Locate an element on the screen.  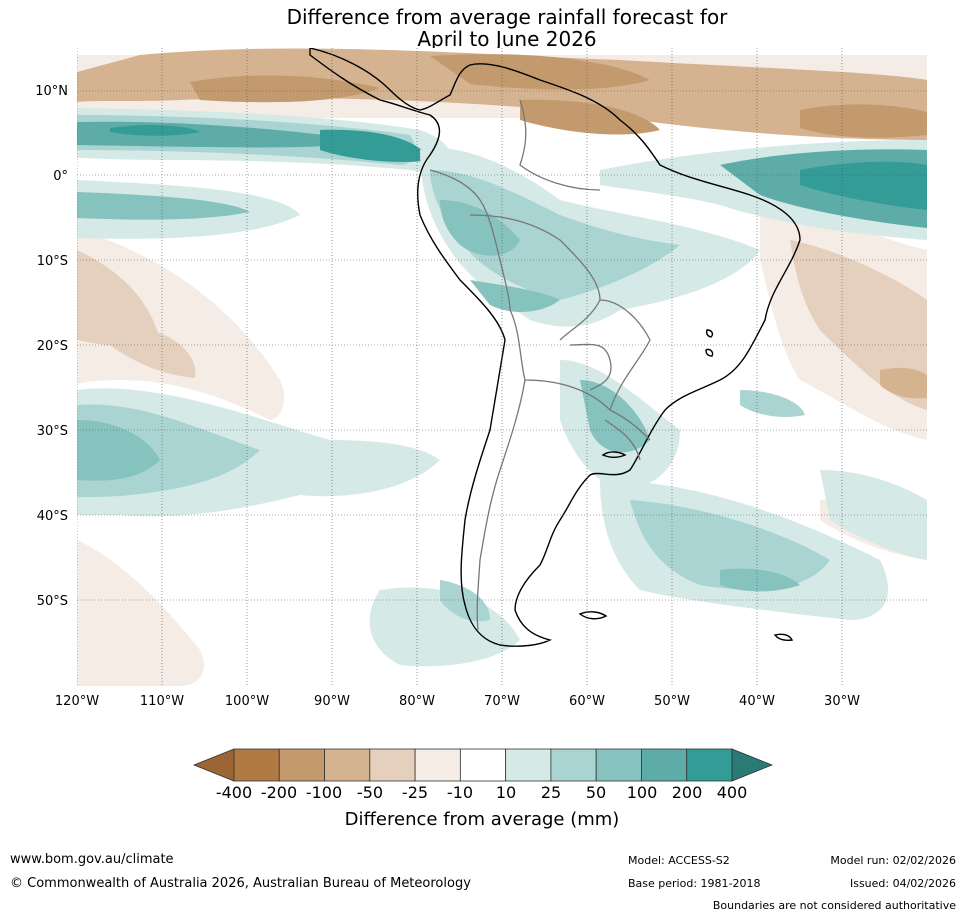
lon-label: 30°W is located at coordinates (842, 701).